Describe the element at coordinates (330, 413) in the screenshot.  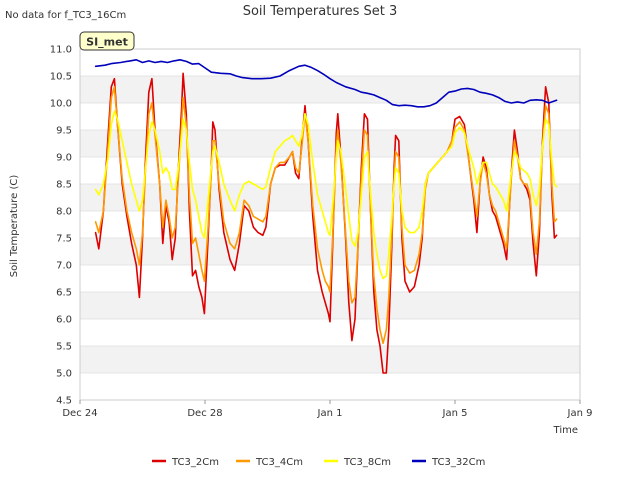
I see `x-tick-label: Jan 1` at that location.